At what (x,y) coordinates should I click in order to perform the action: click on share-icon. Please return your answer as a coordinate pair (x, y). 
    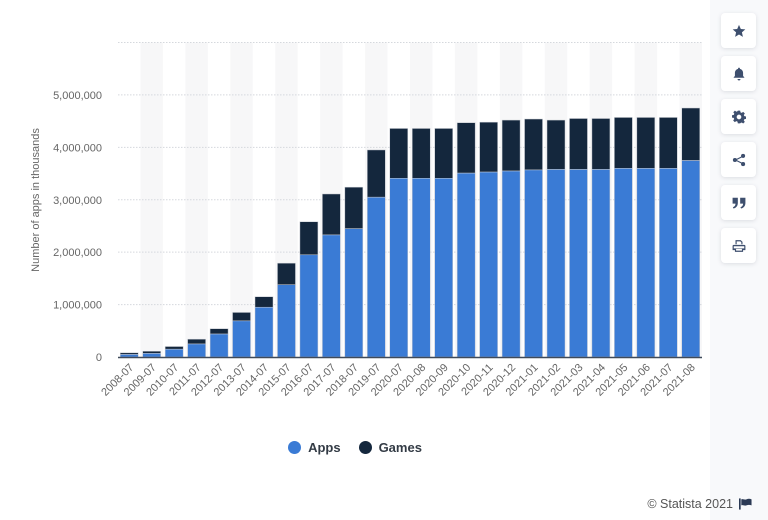
    Looking at the image, I should click on (738, 159).